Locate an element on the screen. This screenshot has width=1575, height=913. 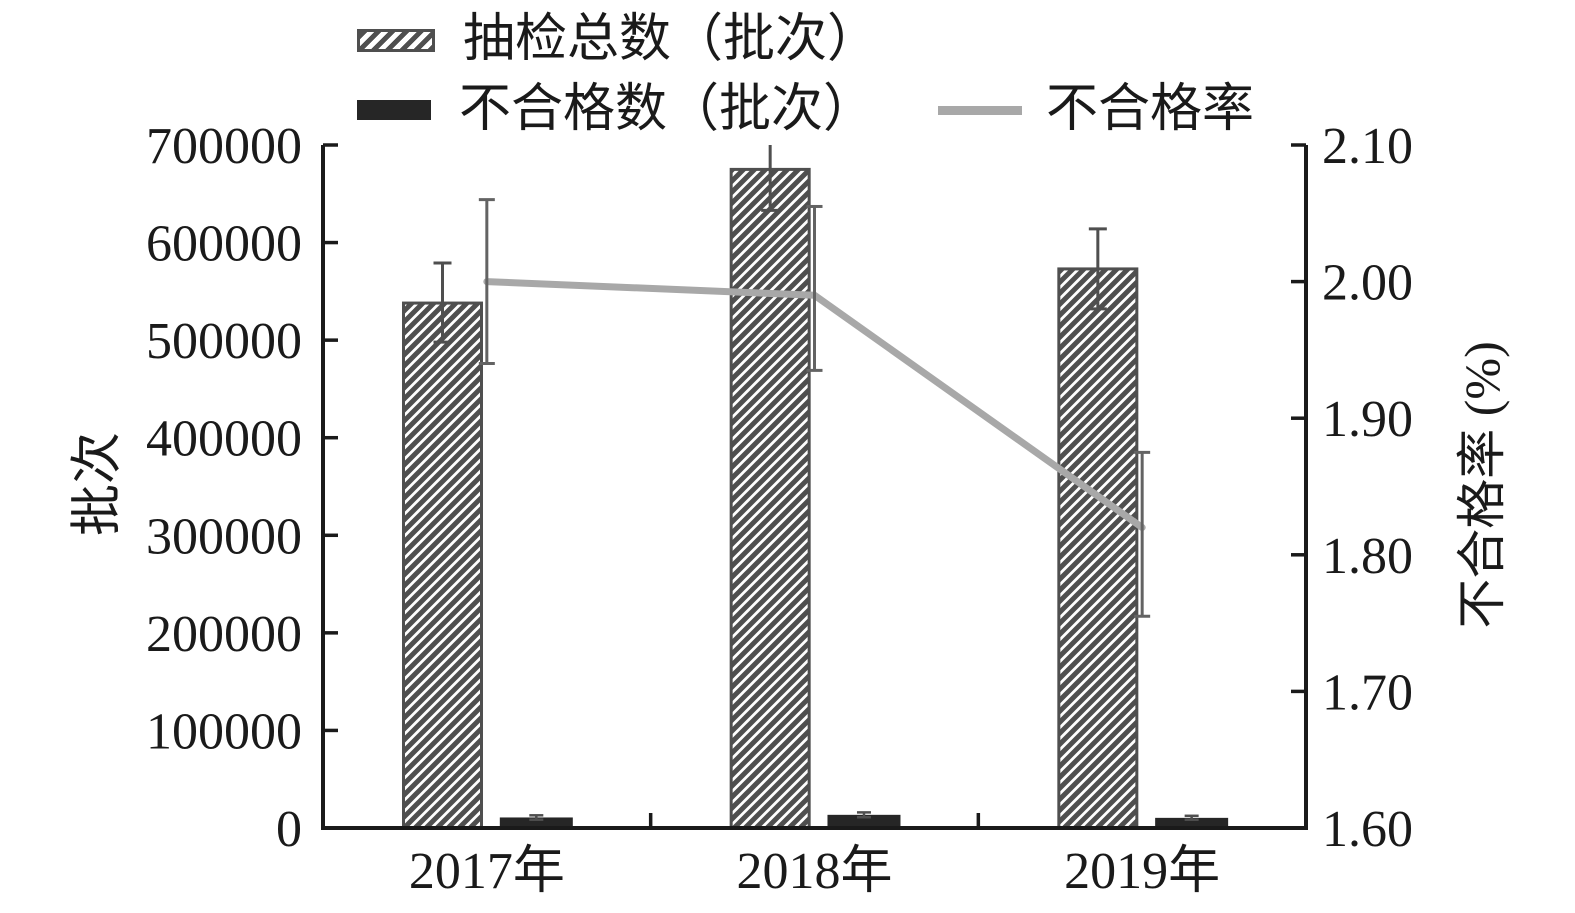
legend-label-defect: 不合格数（批次） is located at coordinates (667, 109).